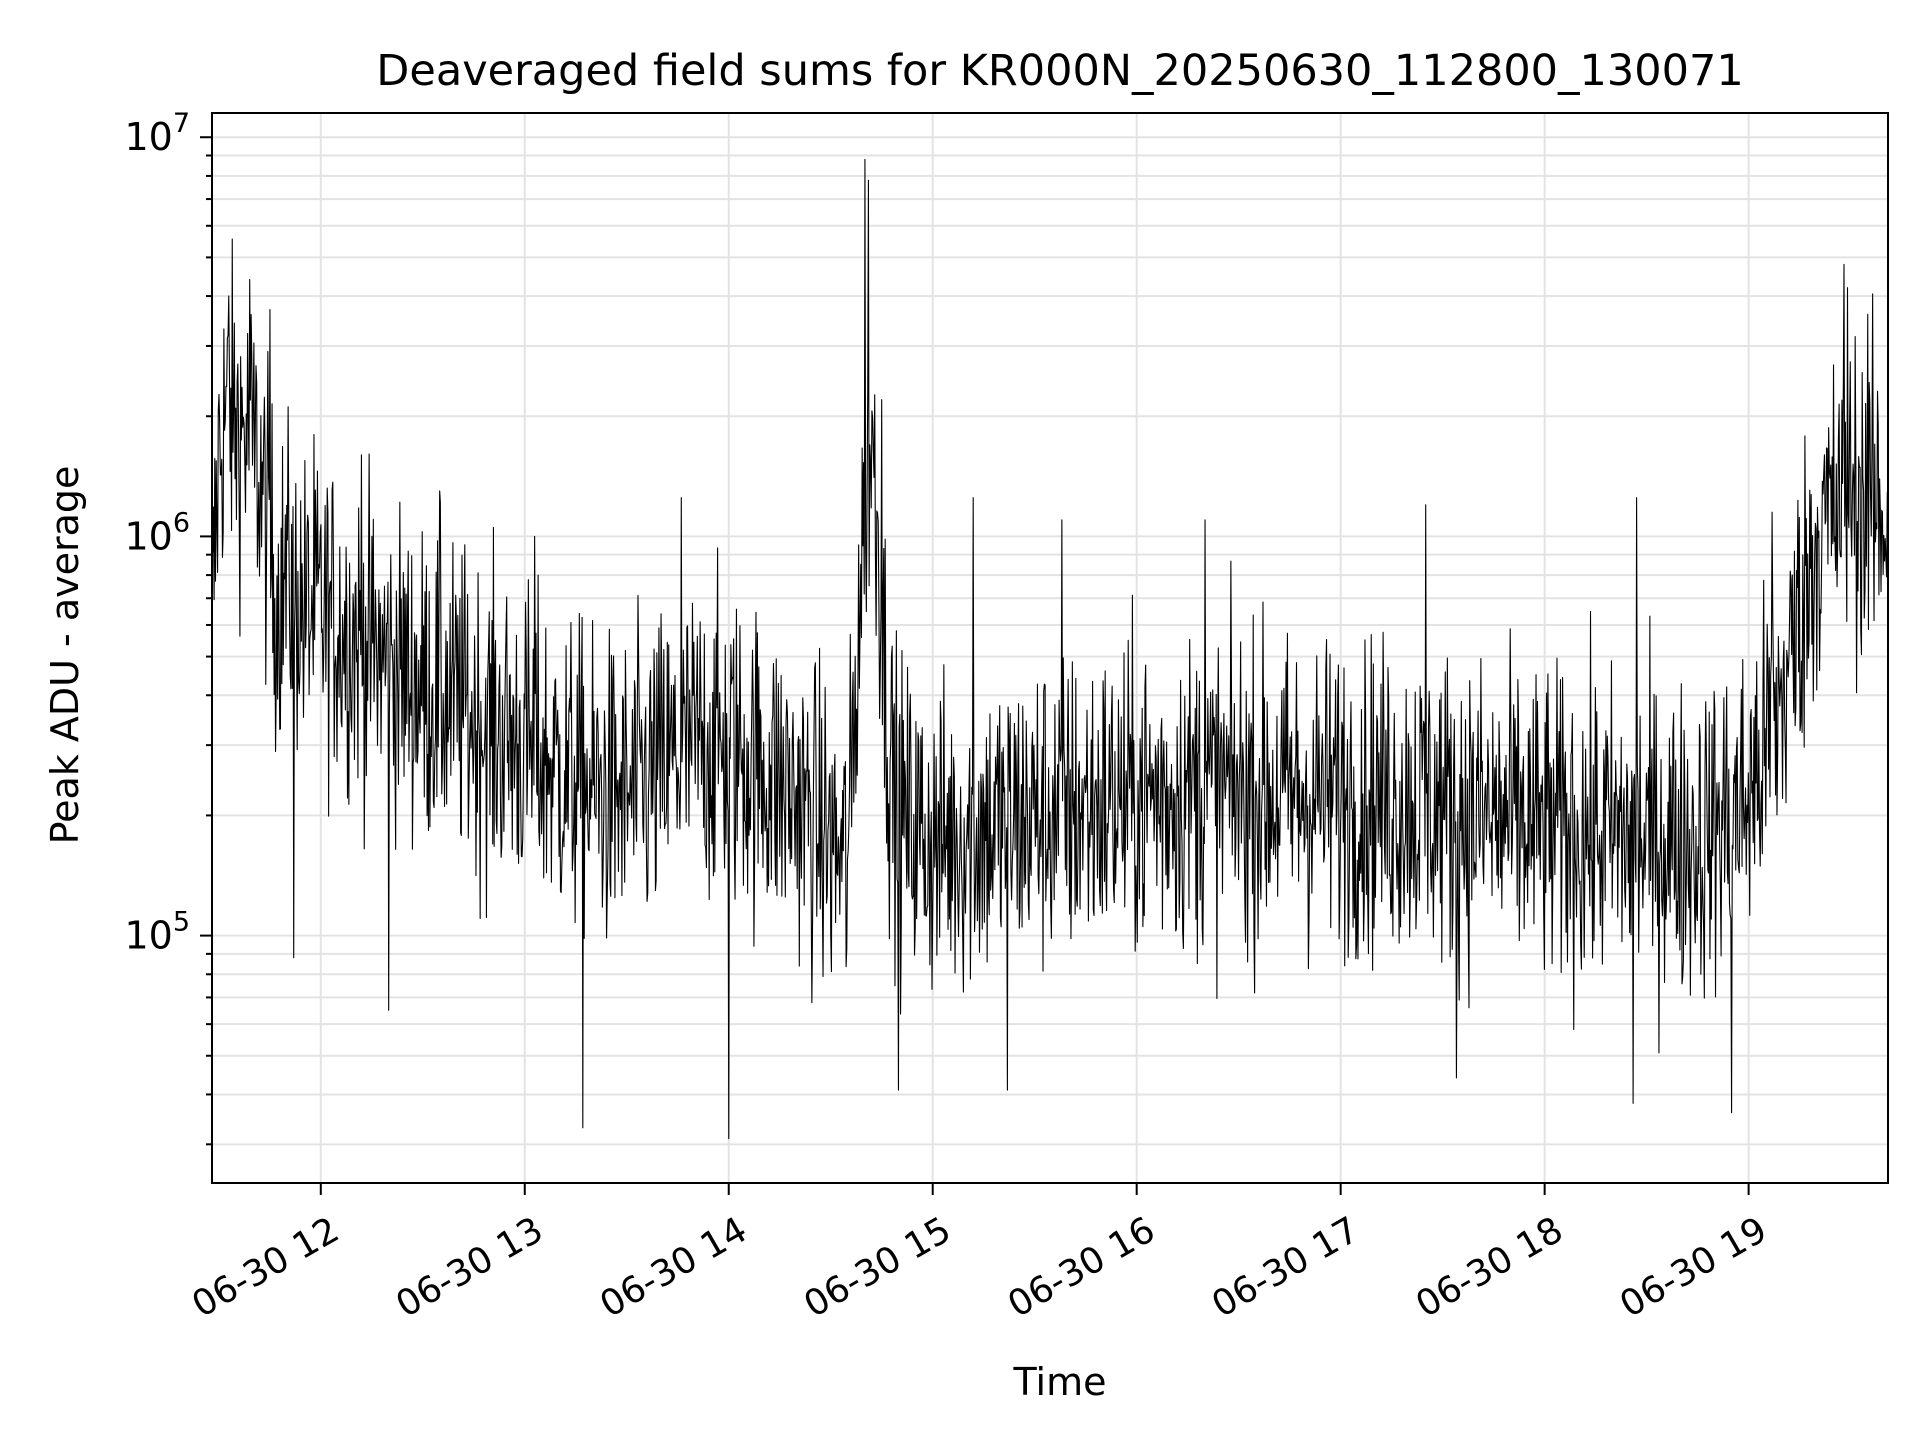 This screenshot has height=1440, width=1920. What do you see at coordinates (157, 532) in the screenshot?
I see `y-tick-label: 10⁶` at bounding box center [157, 532].